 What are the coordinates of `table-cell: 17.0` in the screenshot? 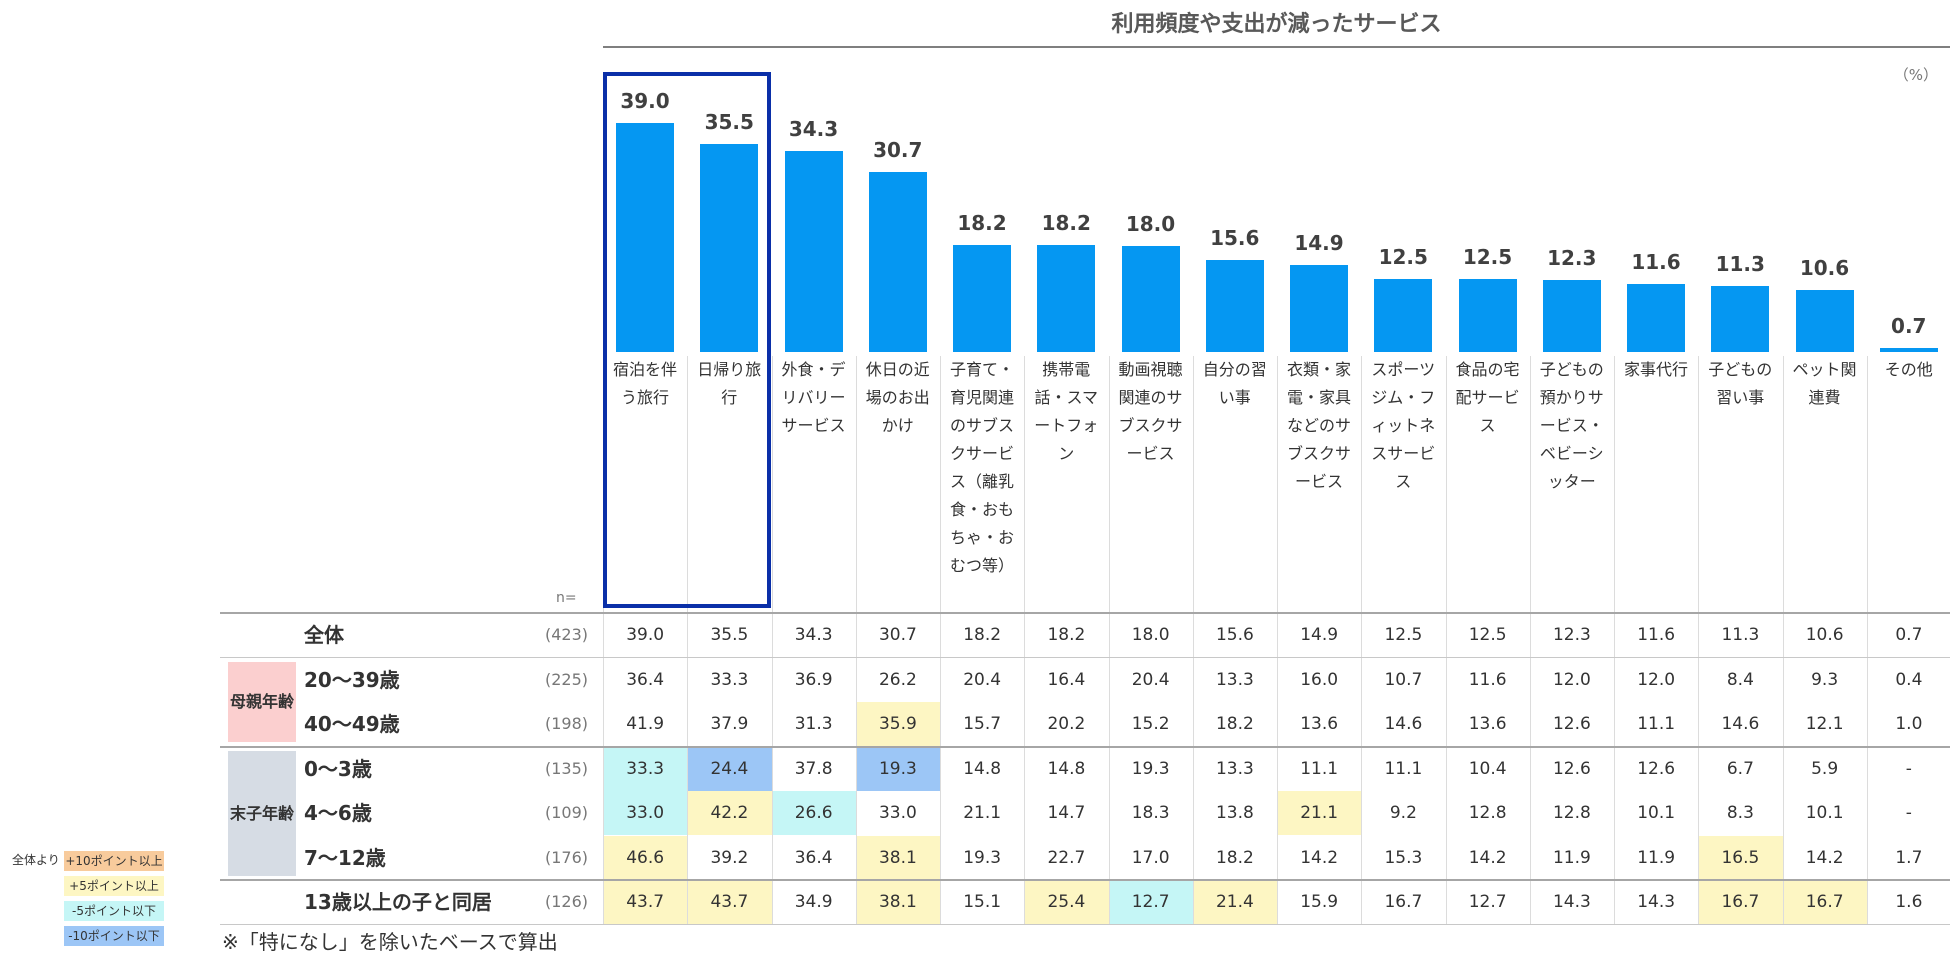 It's located at (1150, 858).